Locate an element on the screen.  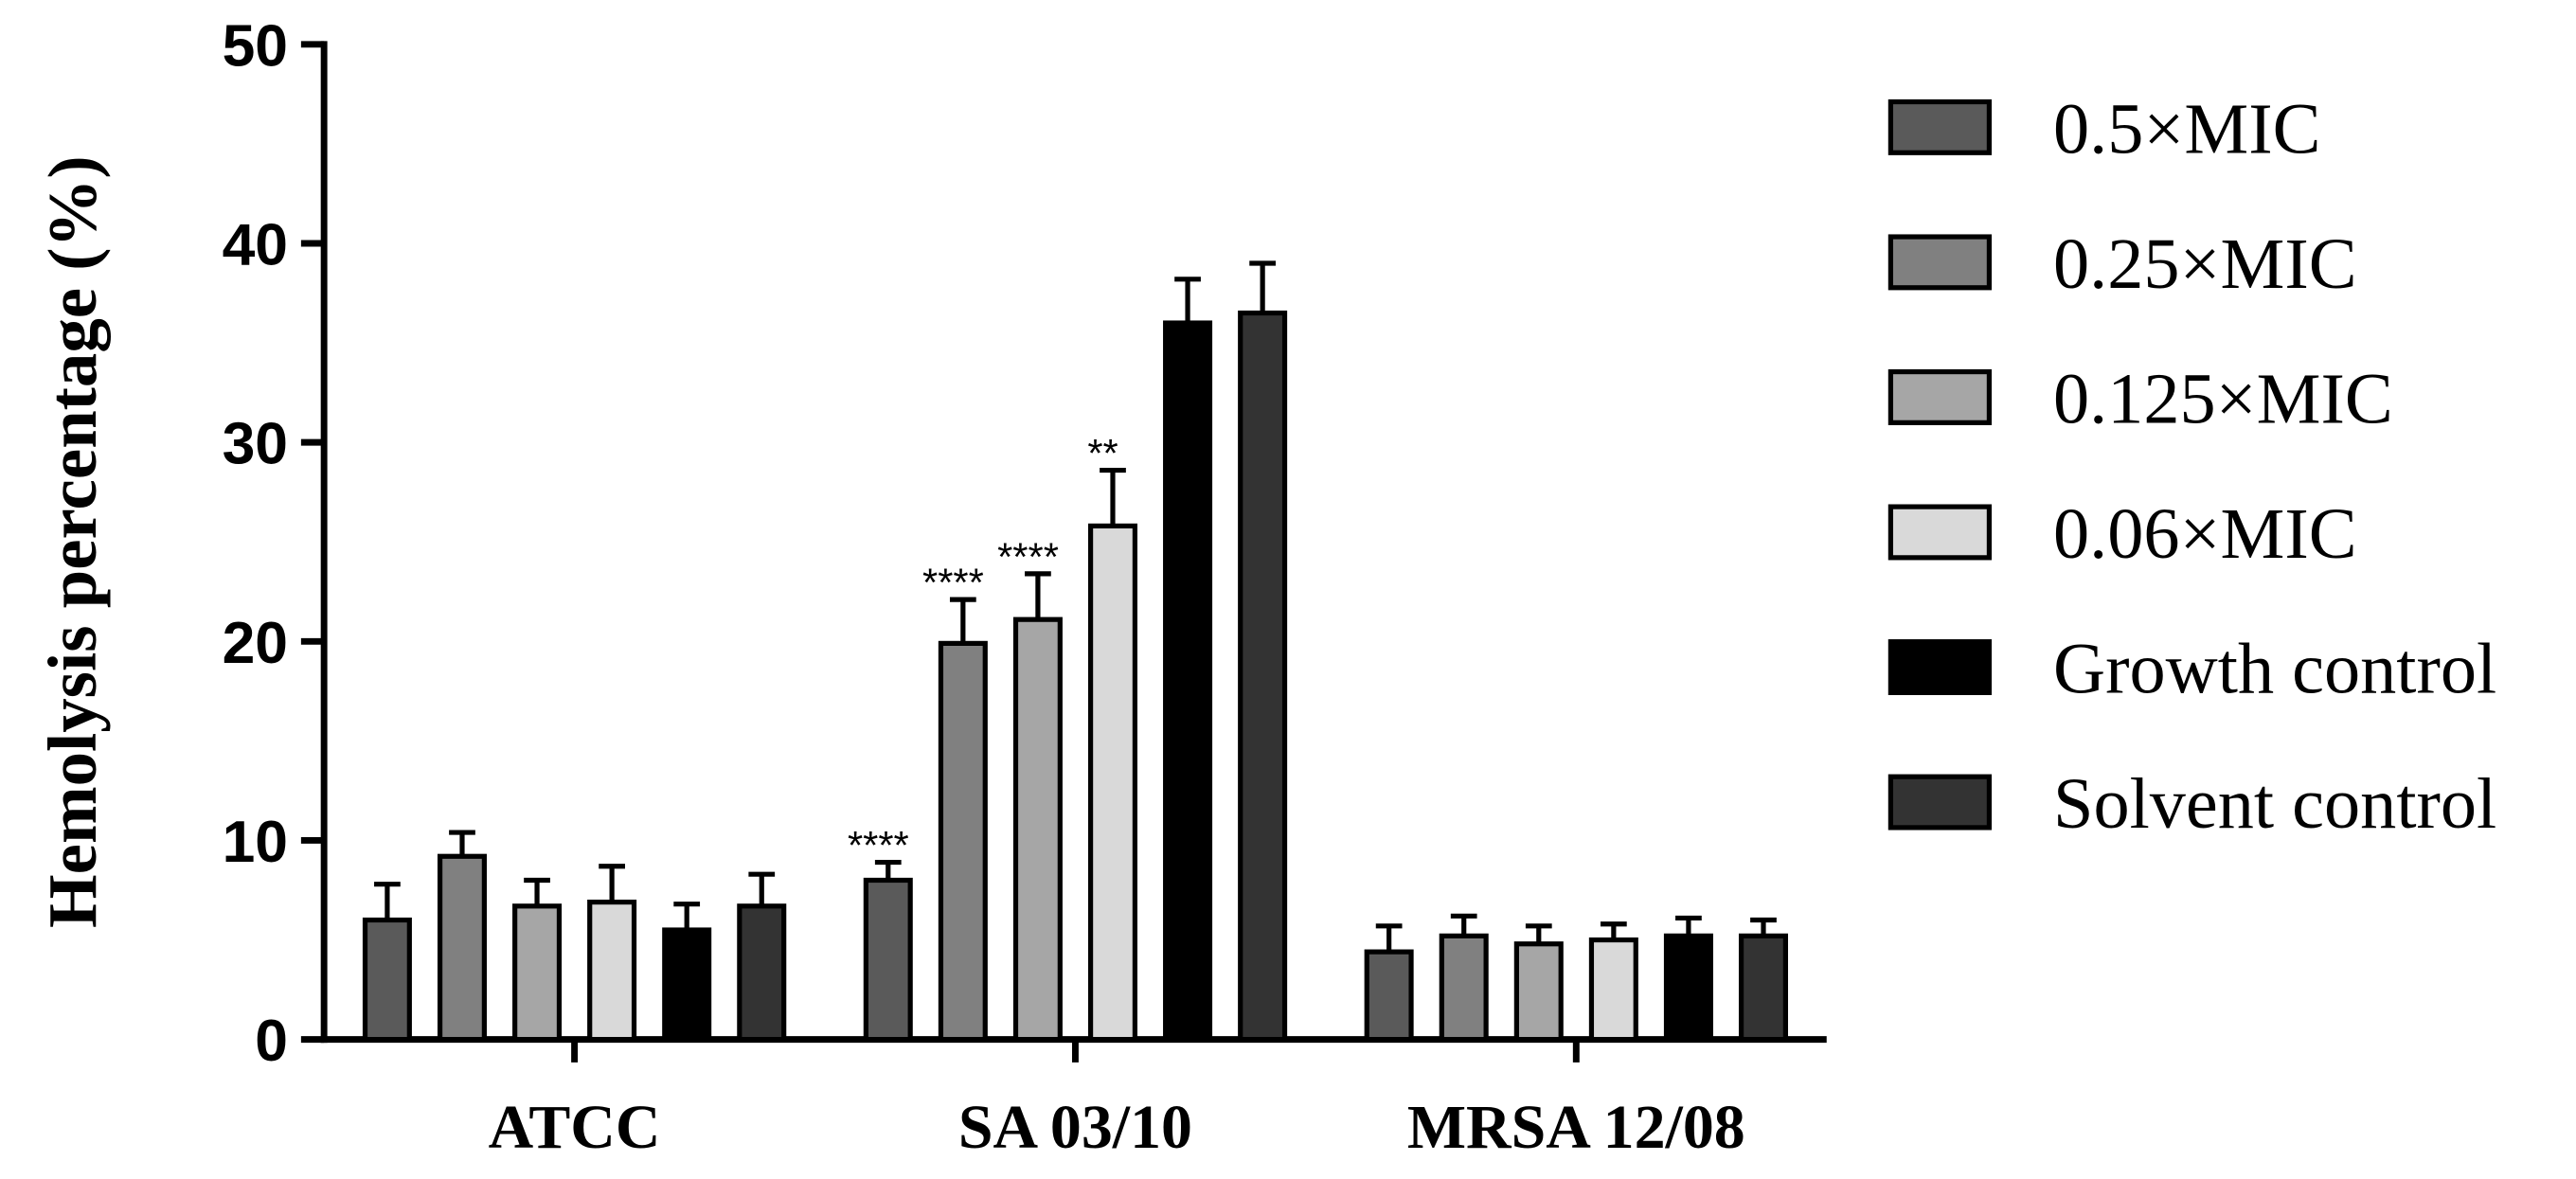
legend-label: 0.25×MIC is located at coordinates (2205, 263).